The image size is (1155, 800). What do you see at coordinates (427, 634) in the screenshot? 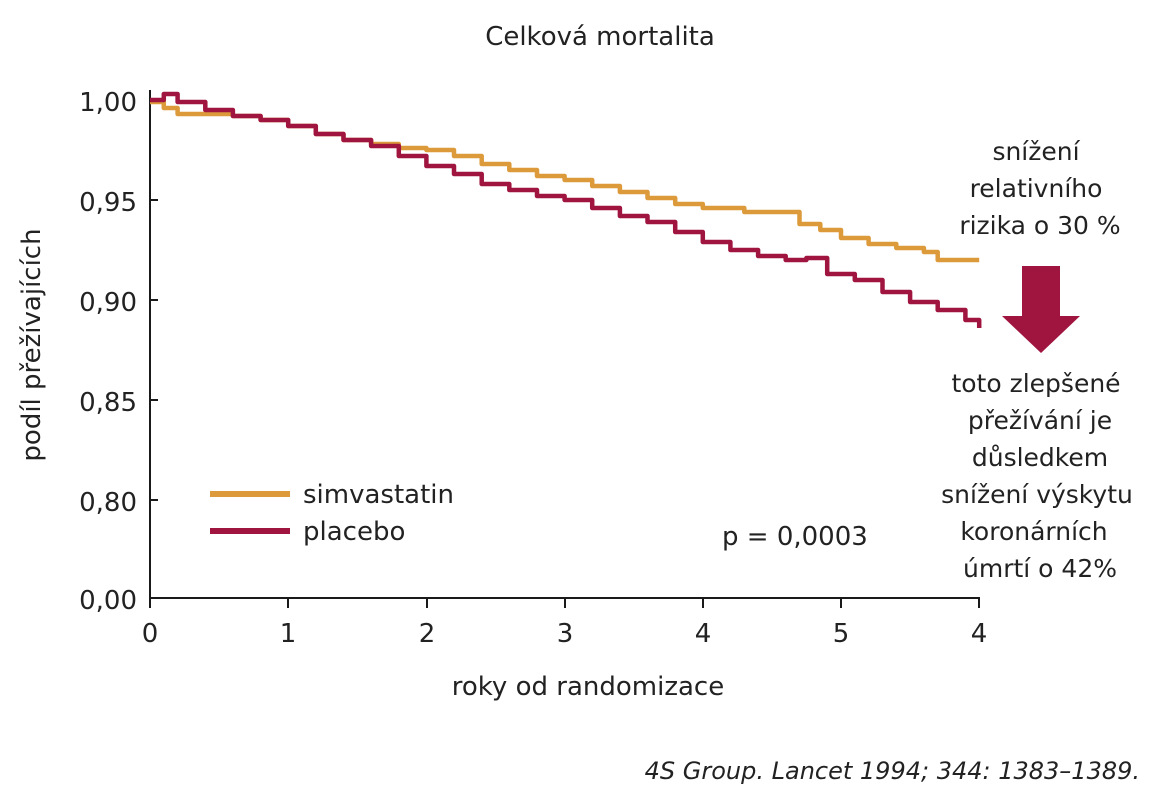
I see `x-tick-label: 2` at bounding box center [427, 634].